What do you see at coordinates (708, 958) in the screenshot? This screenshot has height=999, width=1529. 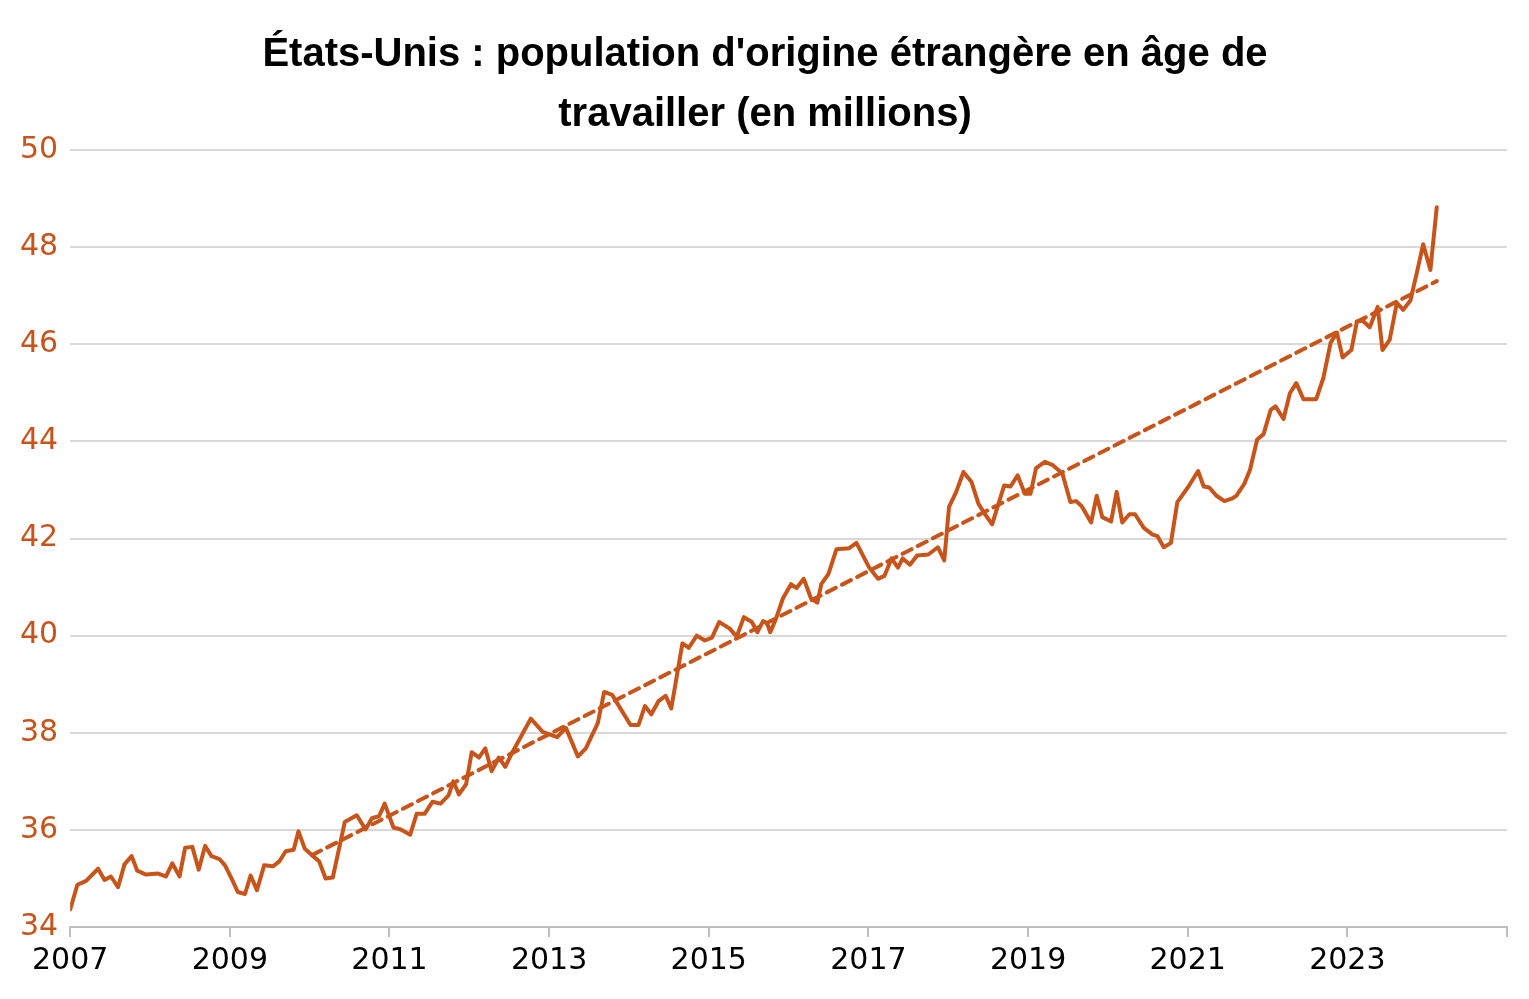 I see `x-tick-label: 2015` at bounding box center [708, 958].